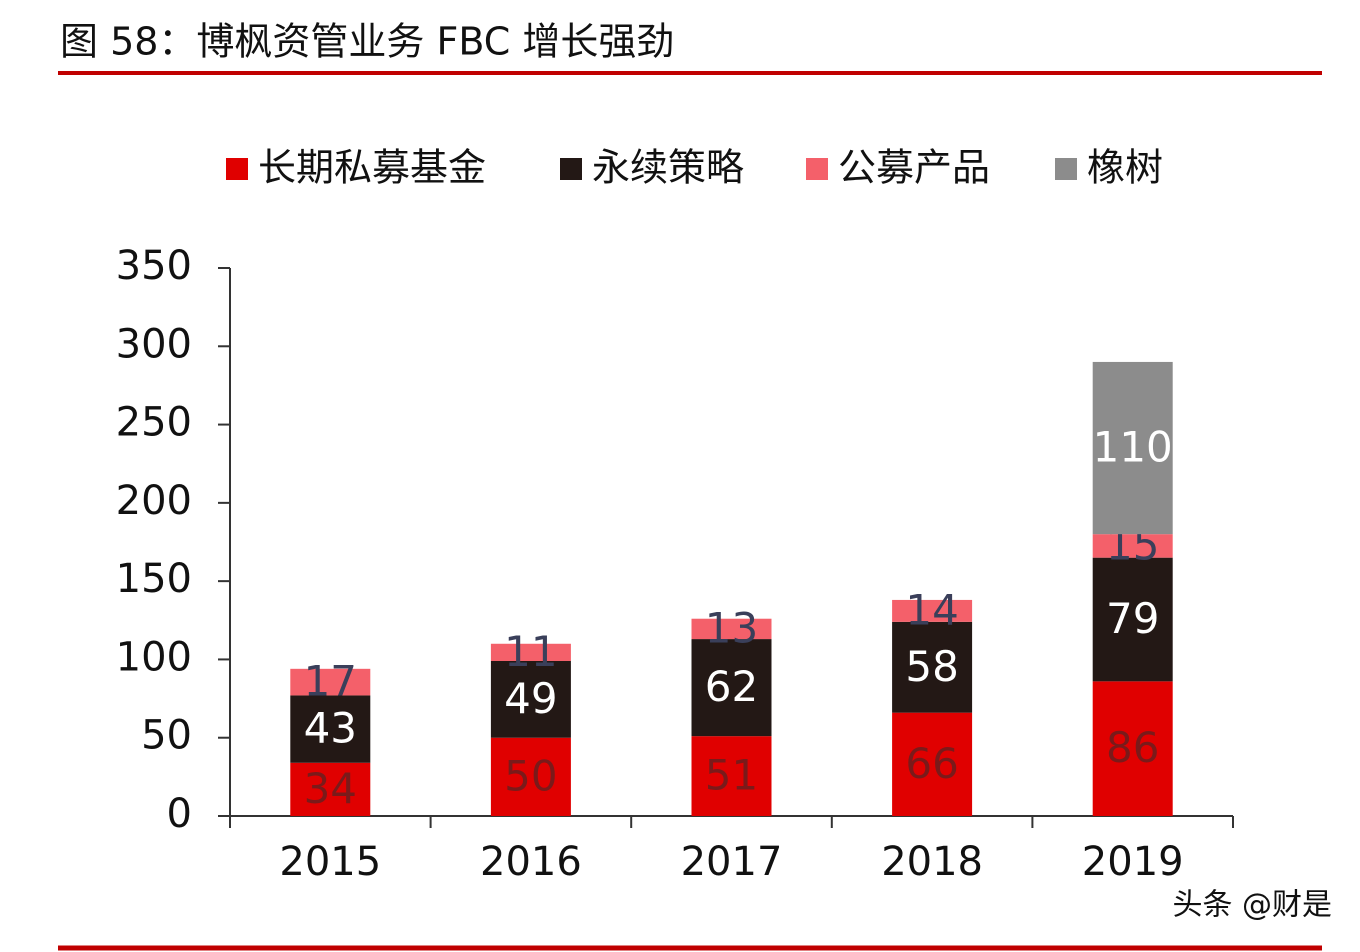 The height and width of the screenshot is (952, 1360). I want to click on x-tick-label: 2018, so click(932, 862).